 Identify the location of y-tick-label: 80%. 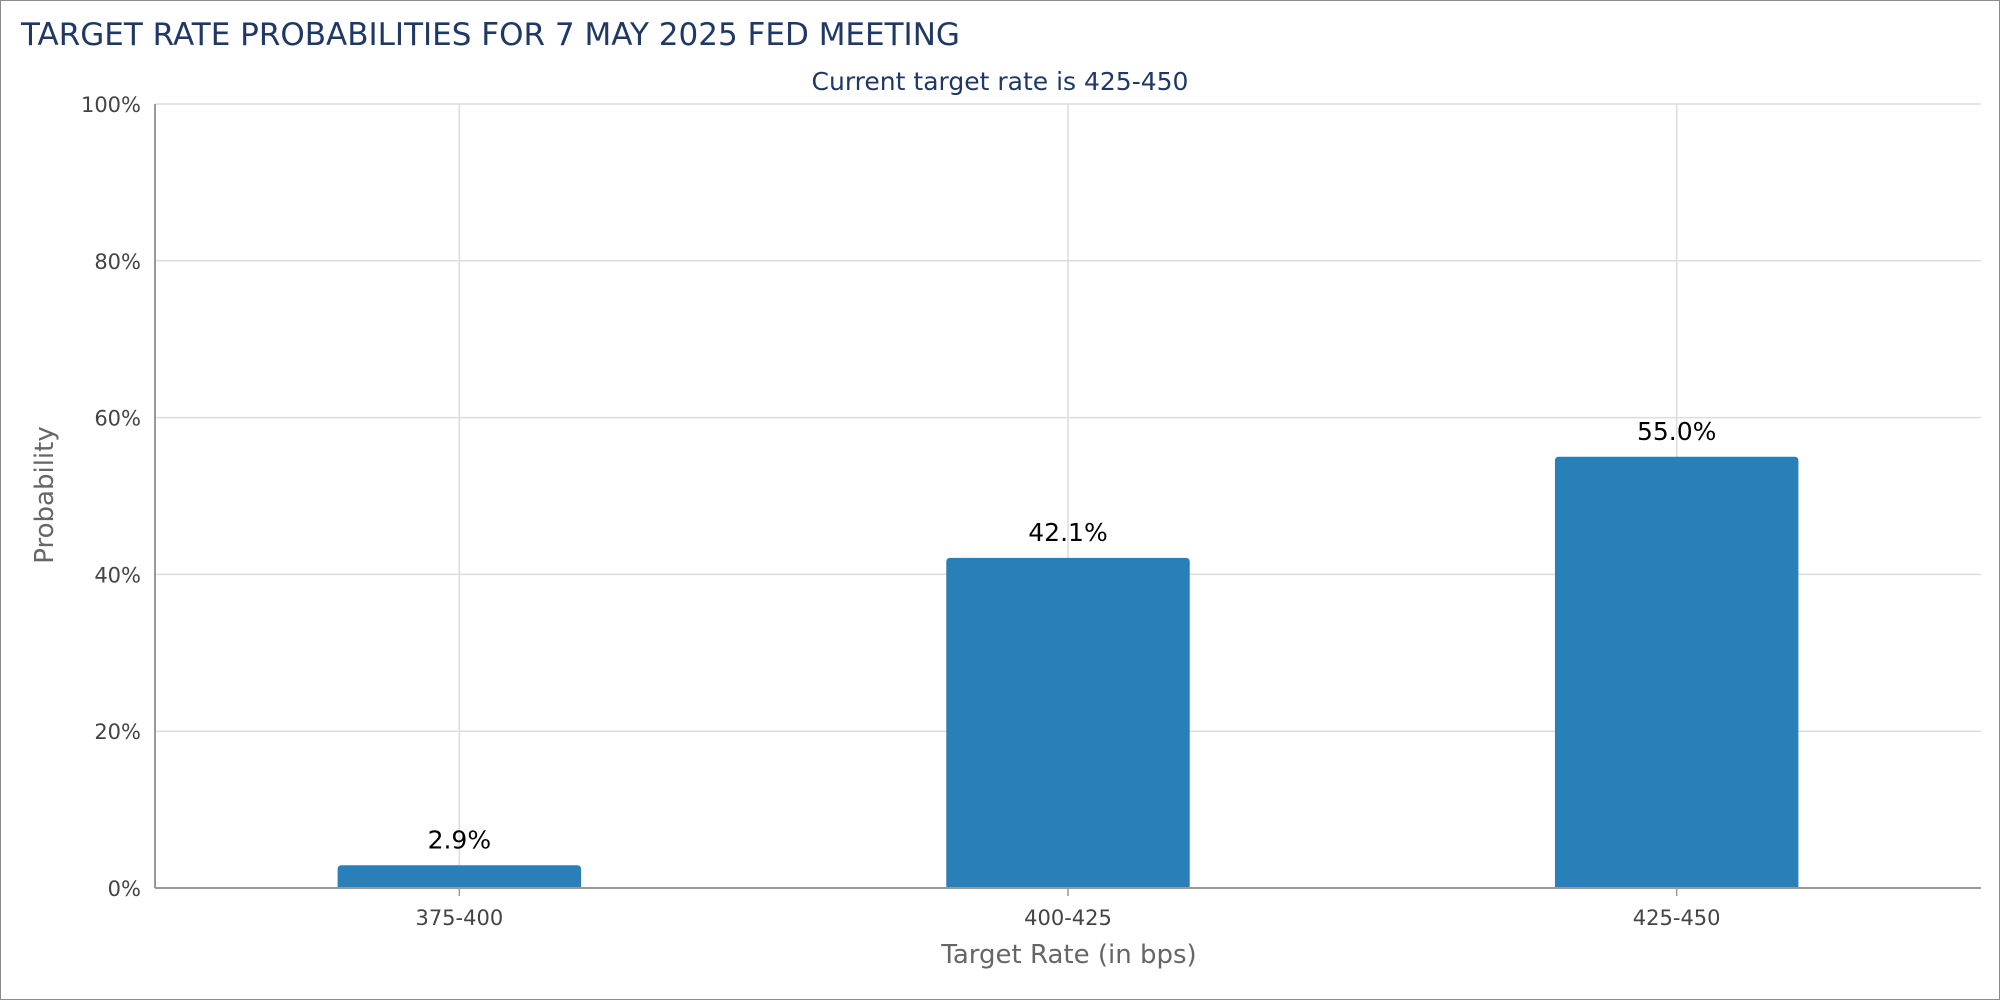
(117, 262).